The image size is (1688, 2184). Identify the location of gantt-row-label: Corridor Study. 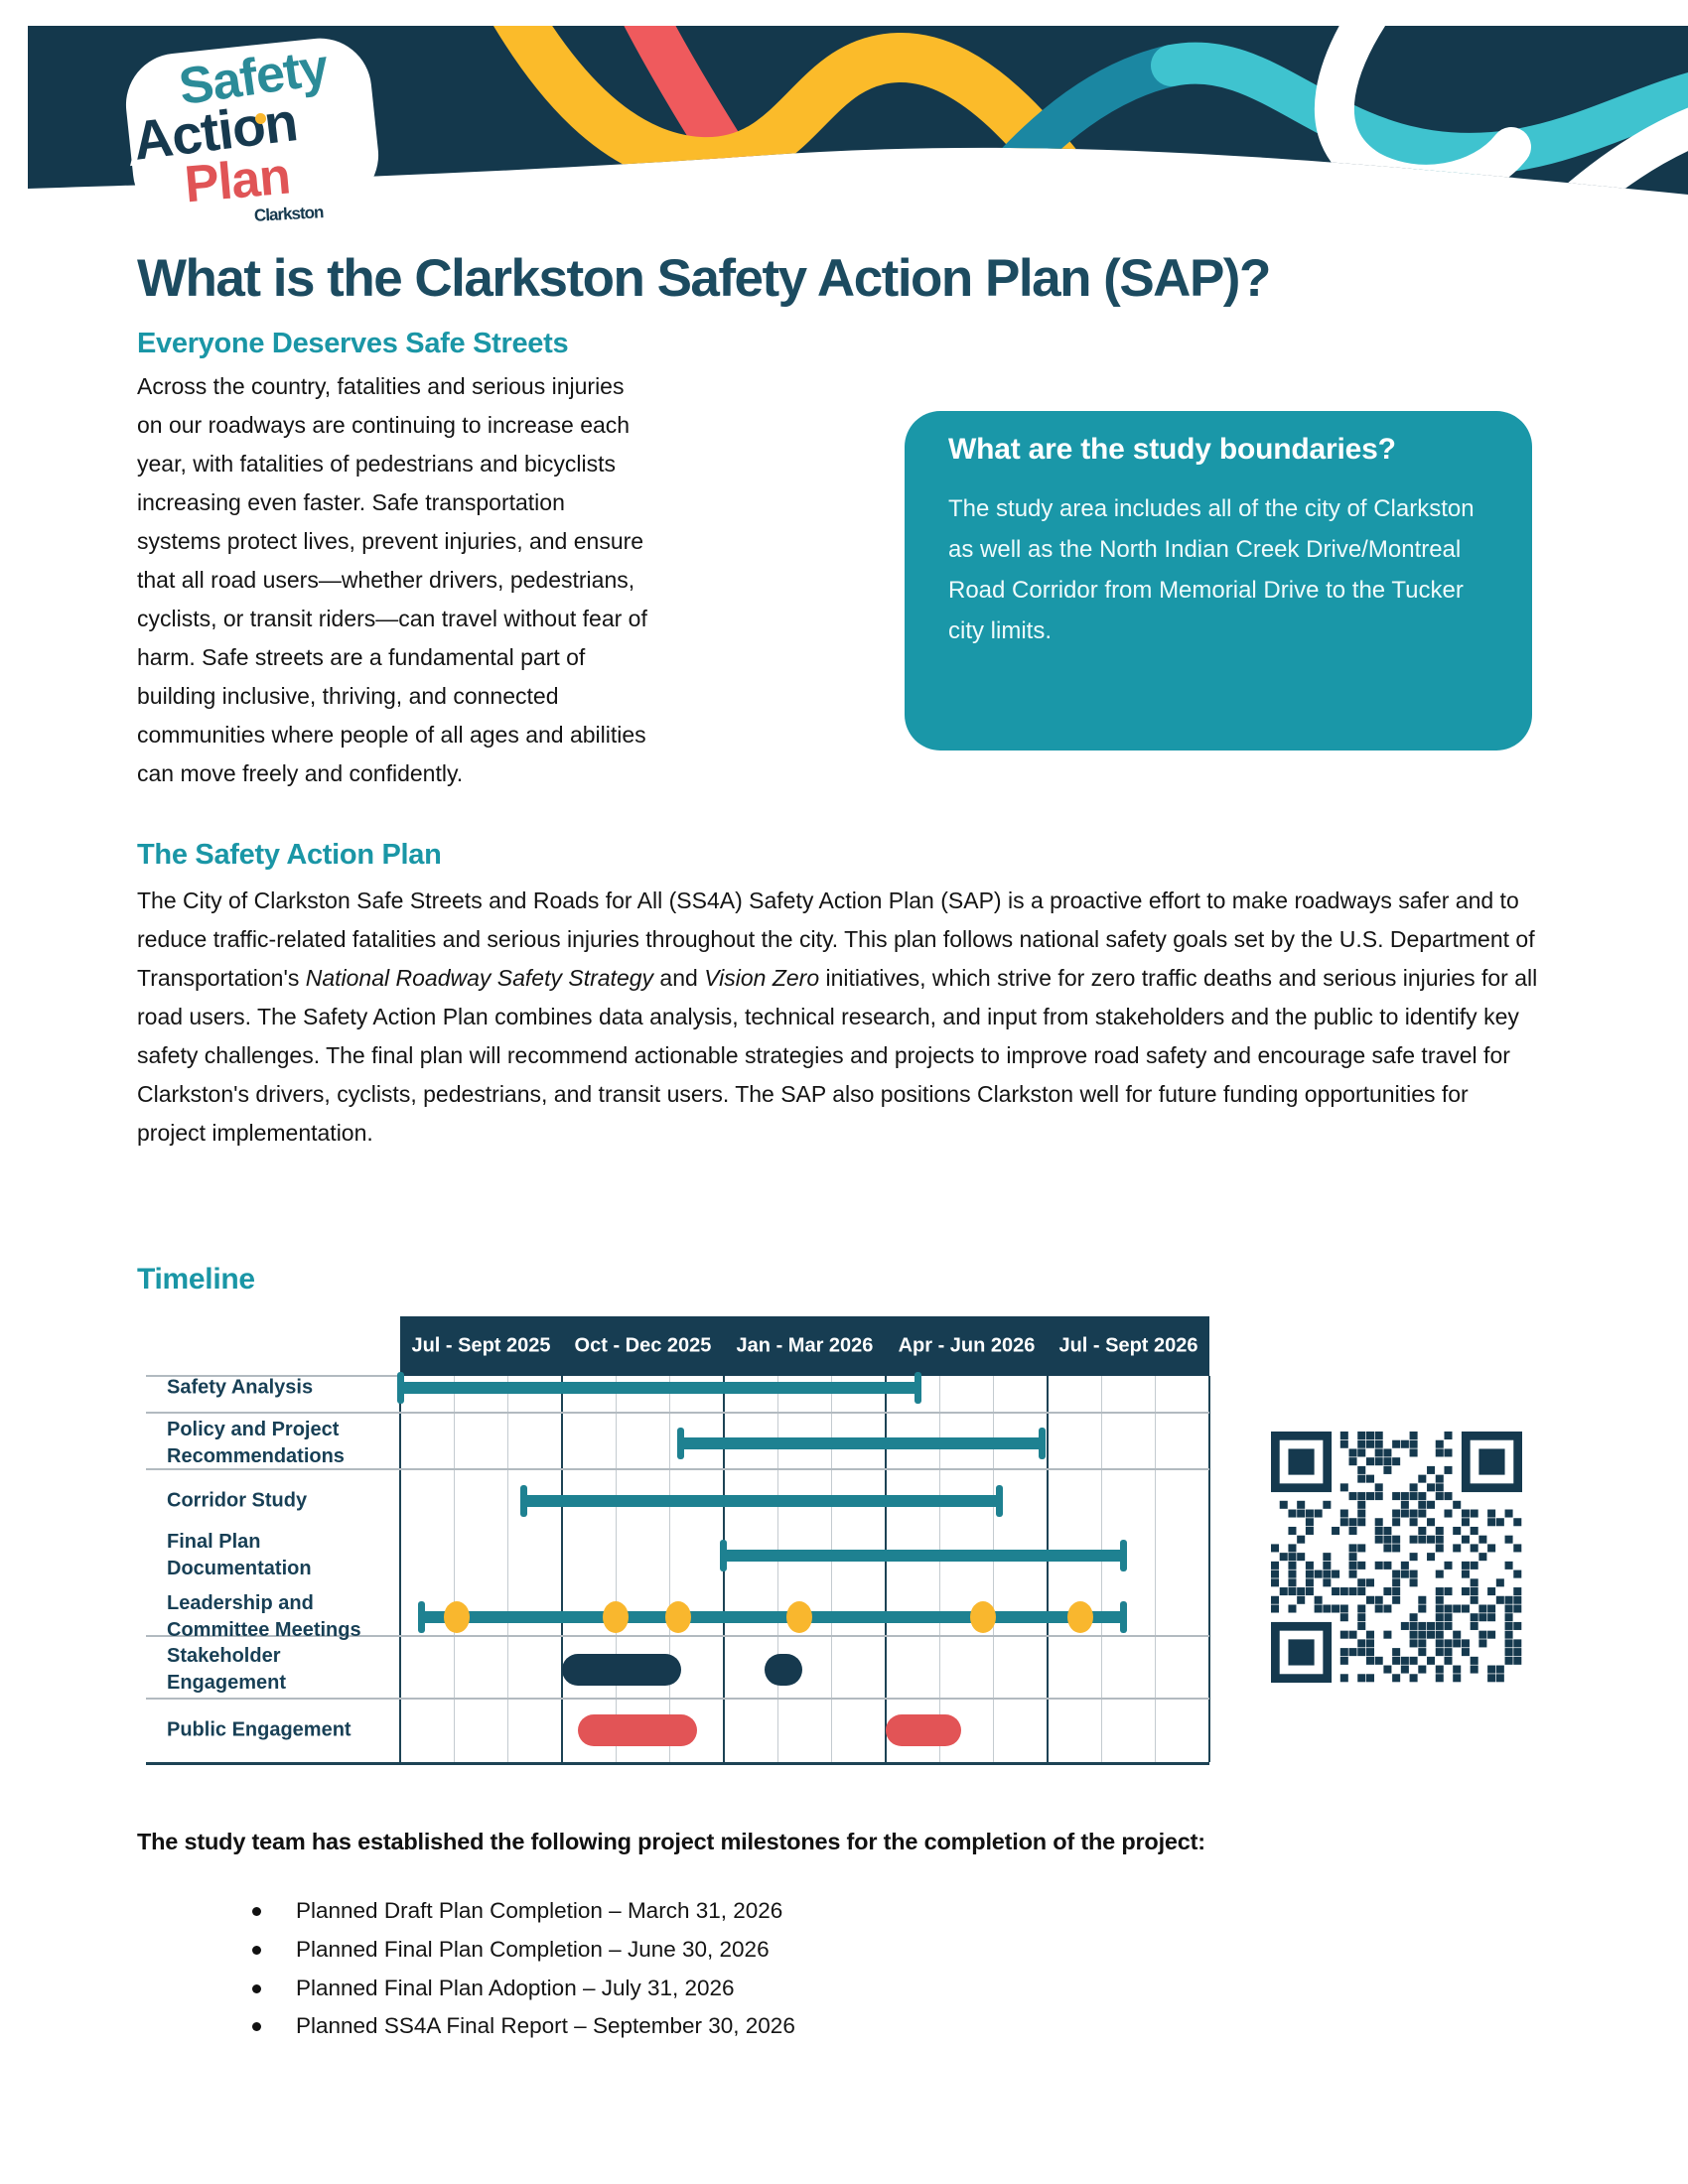
(237, 1500).